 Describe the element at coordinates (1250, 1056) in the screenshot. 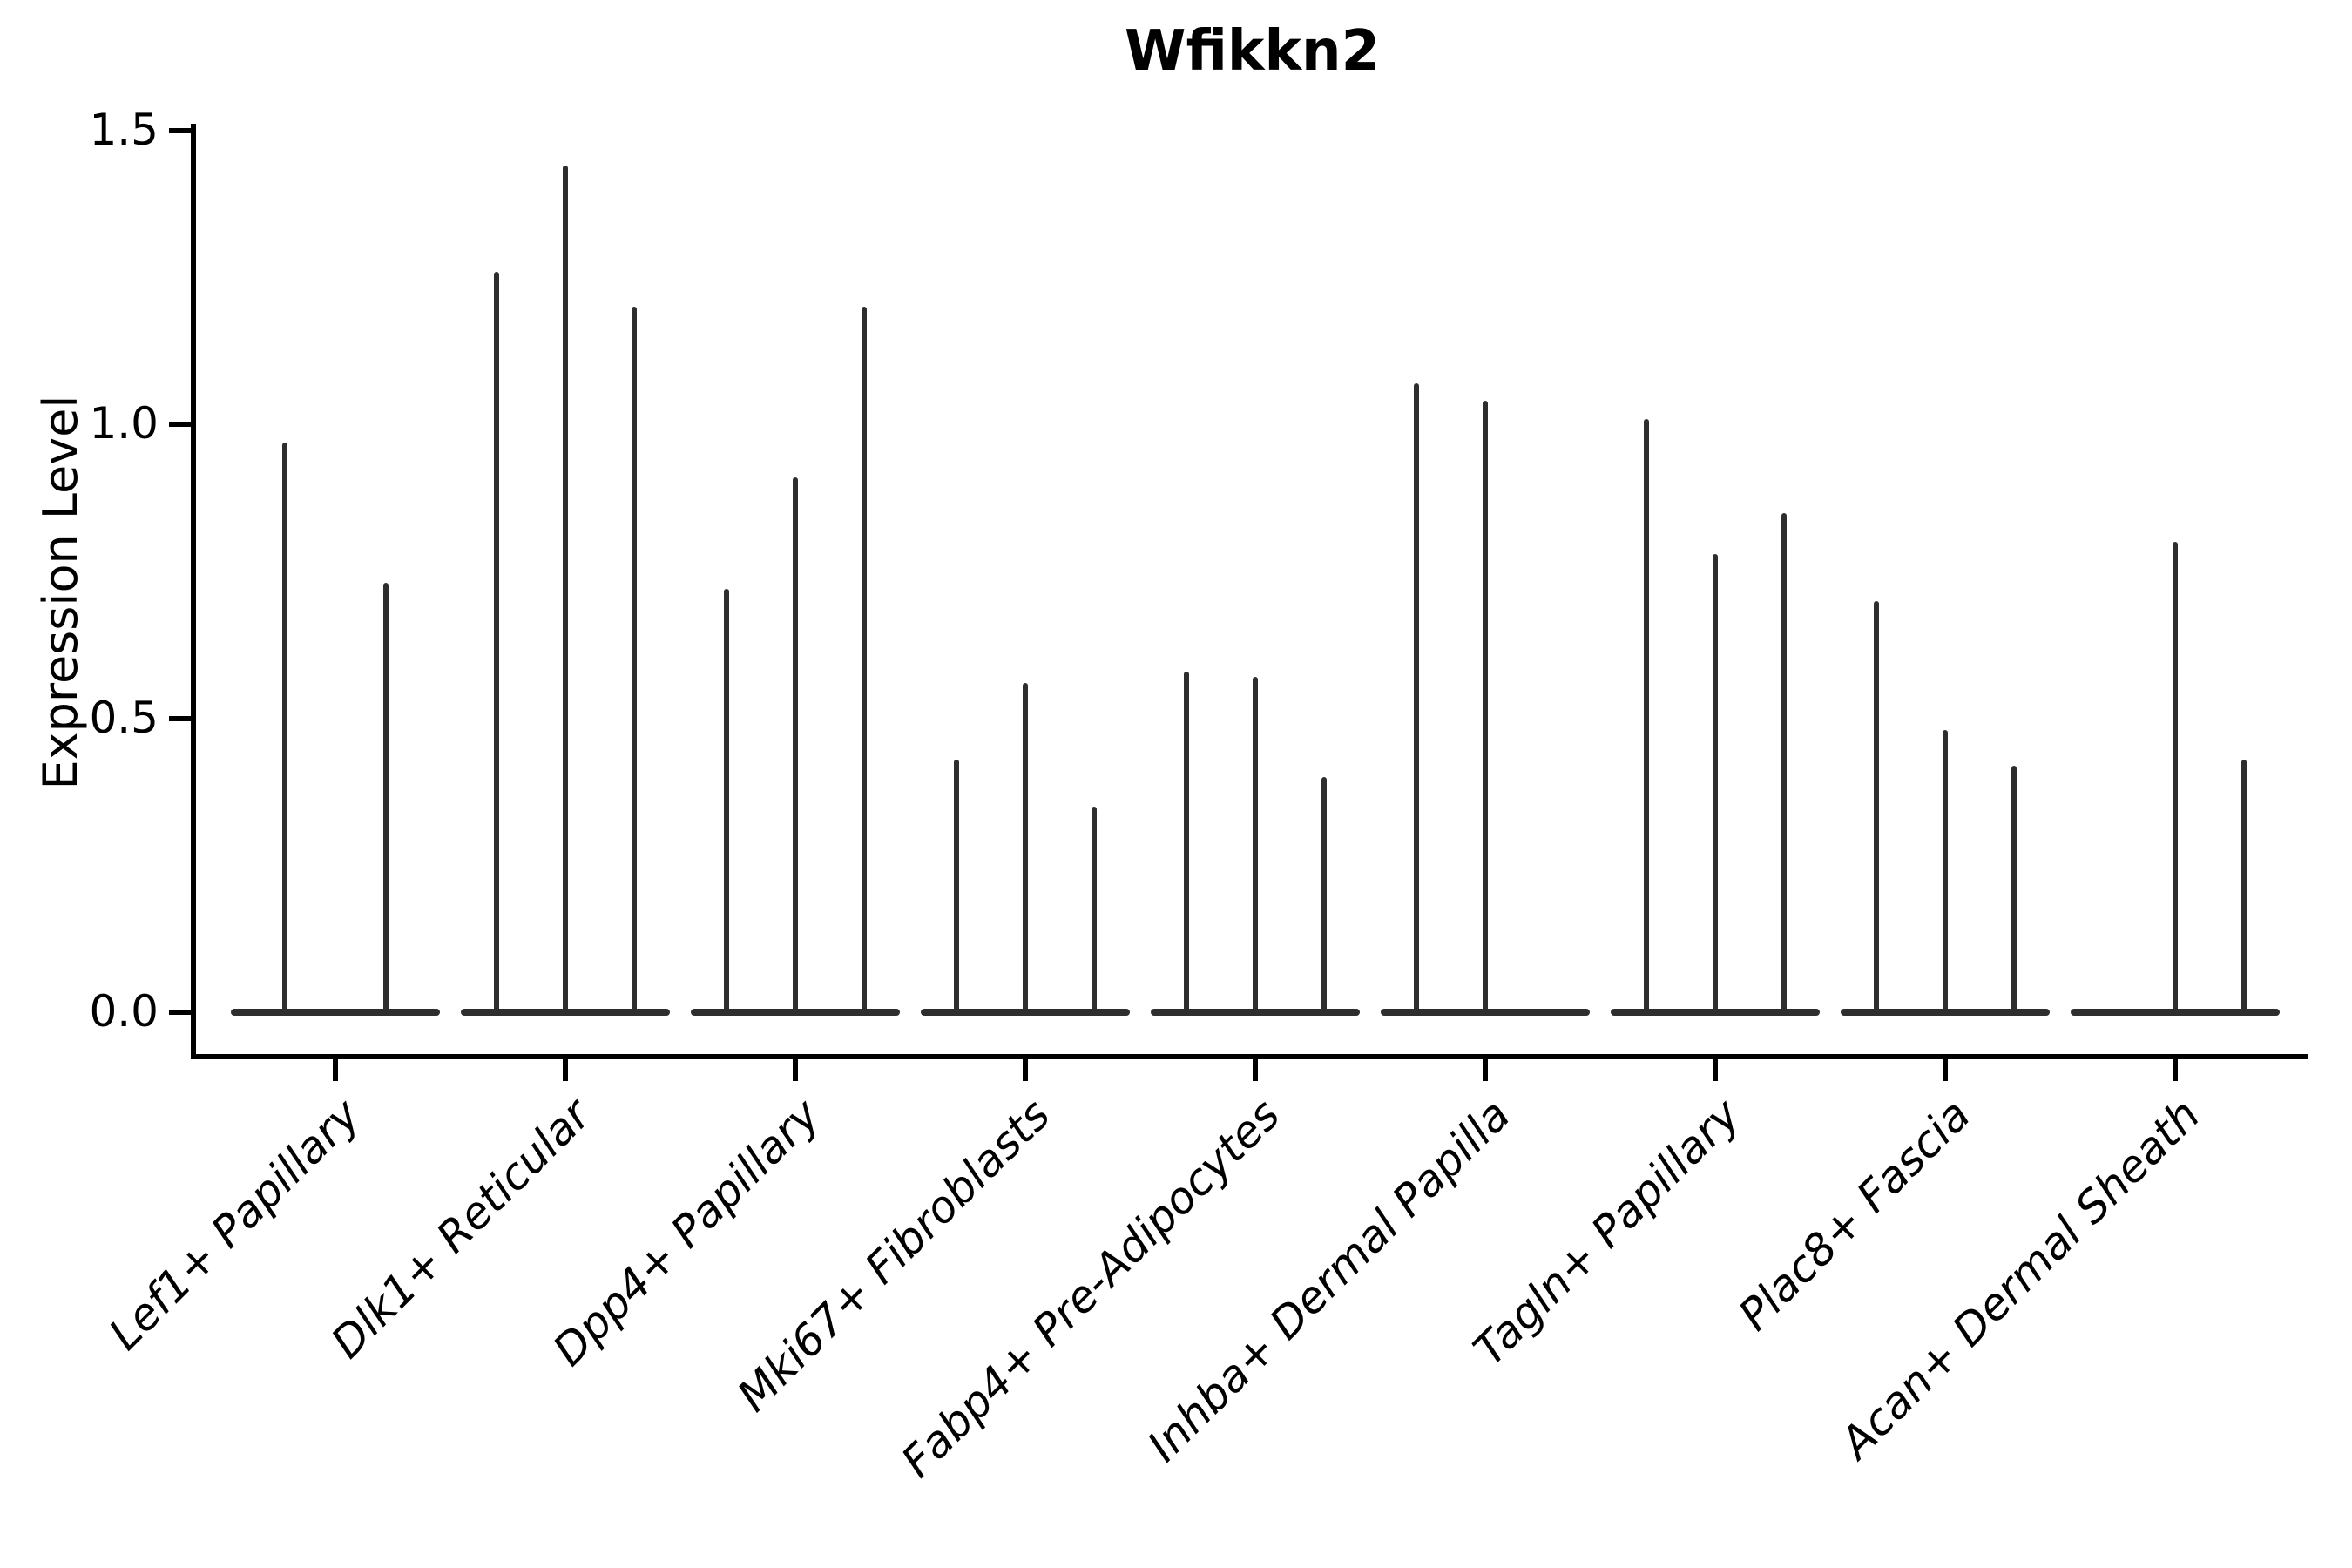

I see `x-axis-spine` at that location.